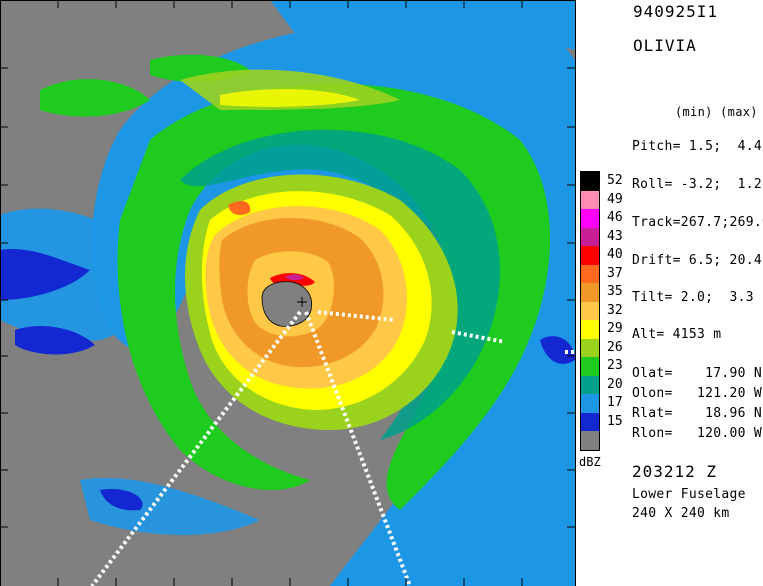 This screenshot has height=586, width=763. What do you see at coordinates (615, 217) in the screenshot?
I see `legend-level-label: 46` at bounding box center [615, 217].